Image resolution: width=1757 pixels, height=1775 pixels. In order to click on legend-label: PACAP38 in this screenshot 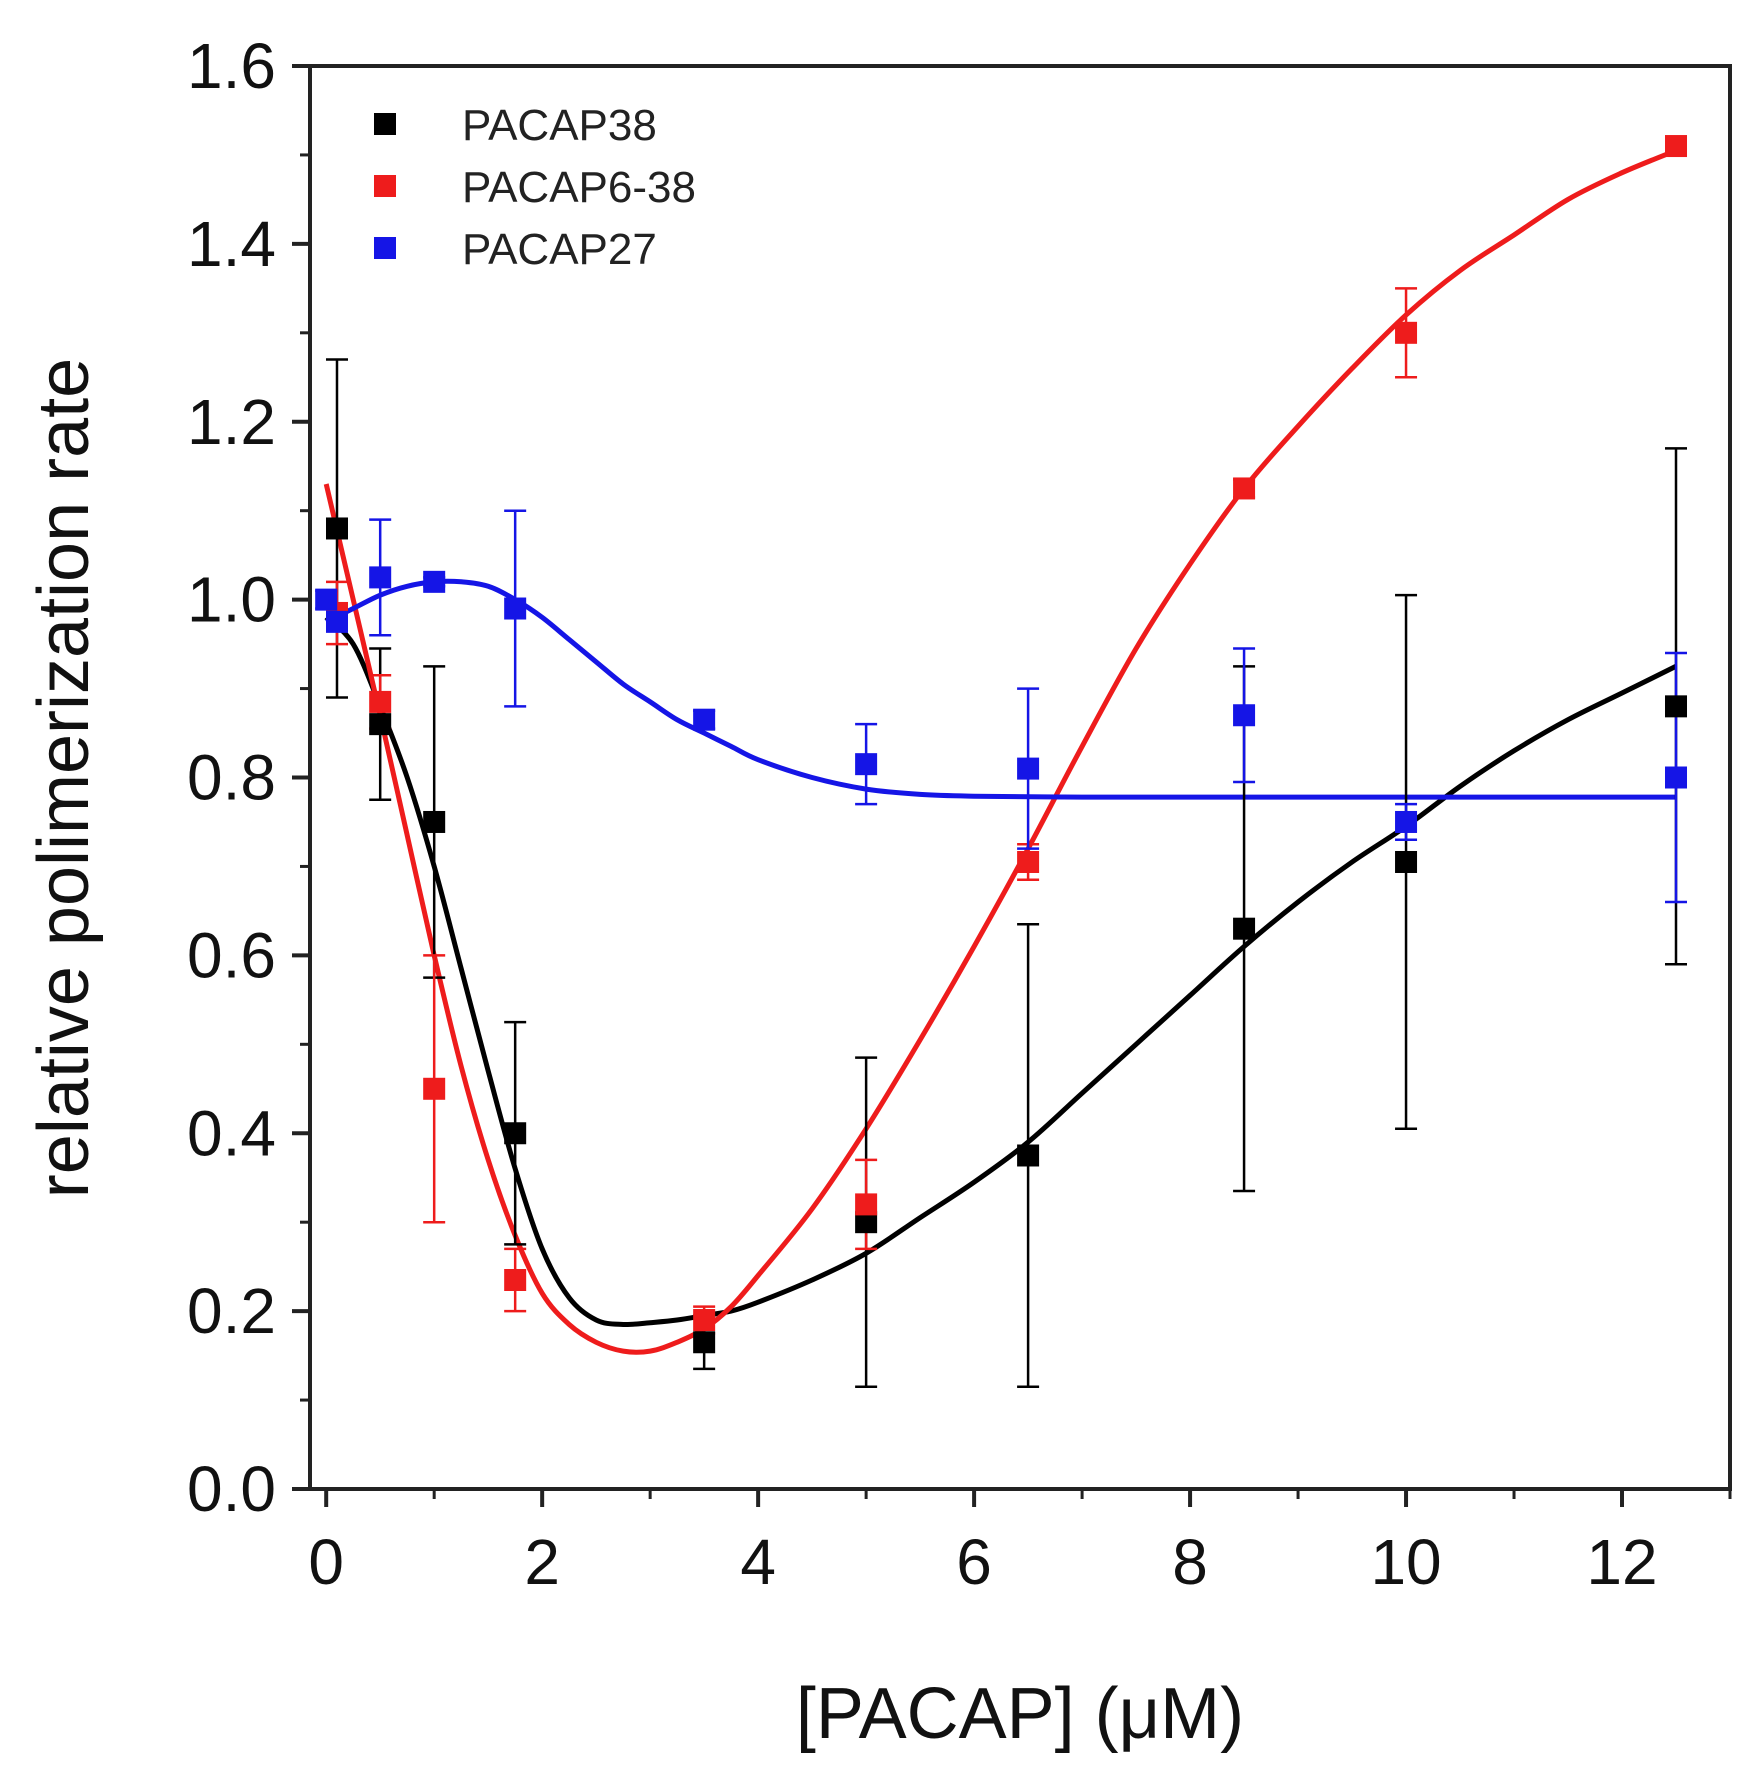, I will do `click(559, 125)`.